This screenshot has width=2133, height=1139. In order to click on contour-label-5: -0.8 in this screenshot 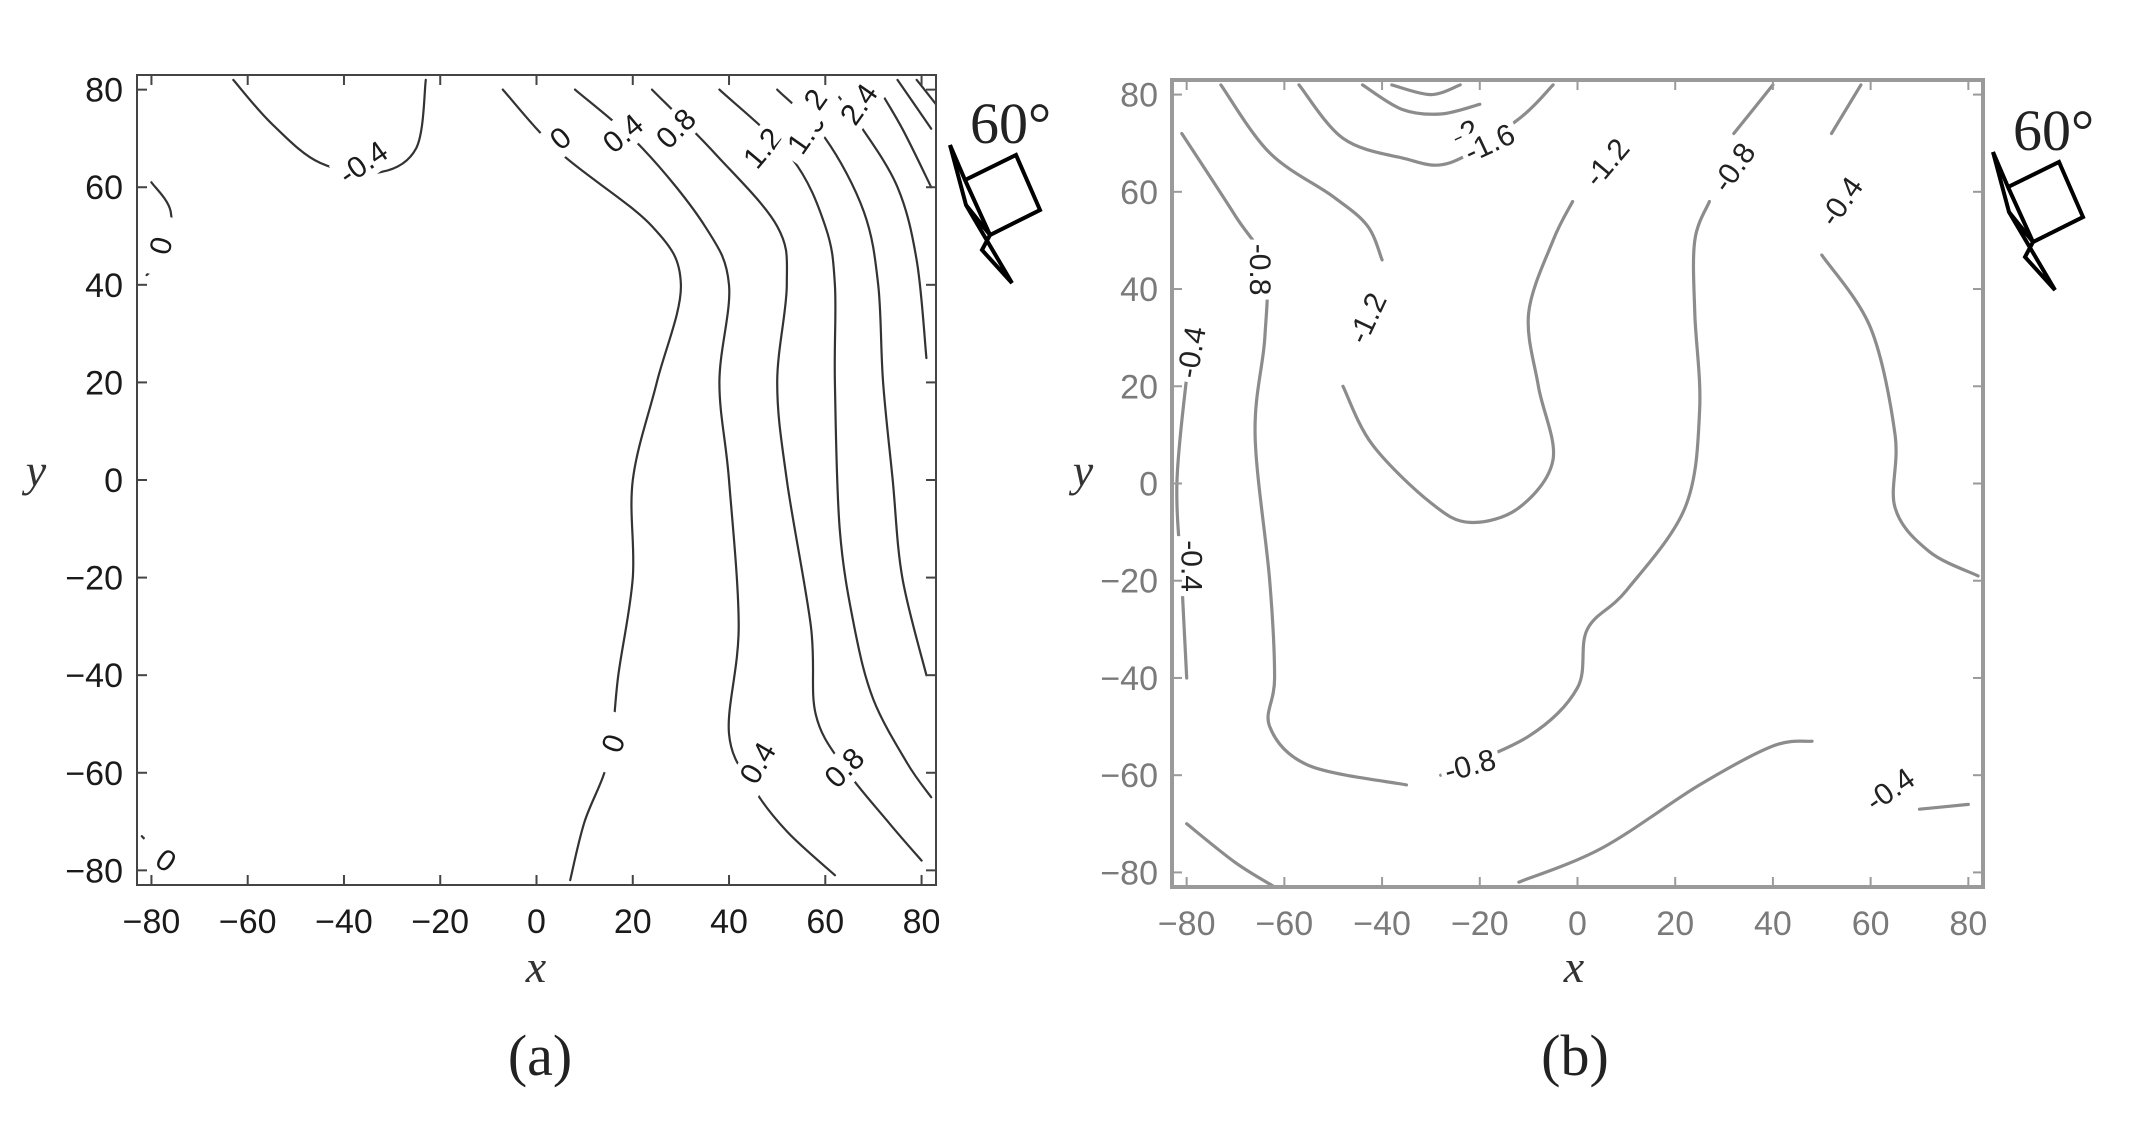, I will do `click(1259, 270)`.